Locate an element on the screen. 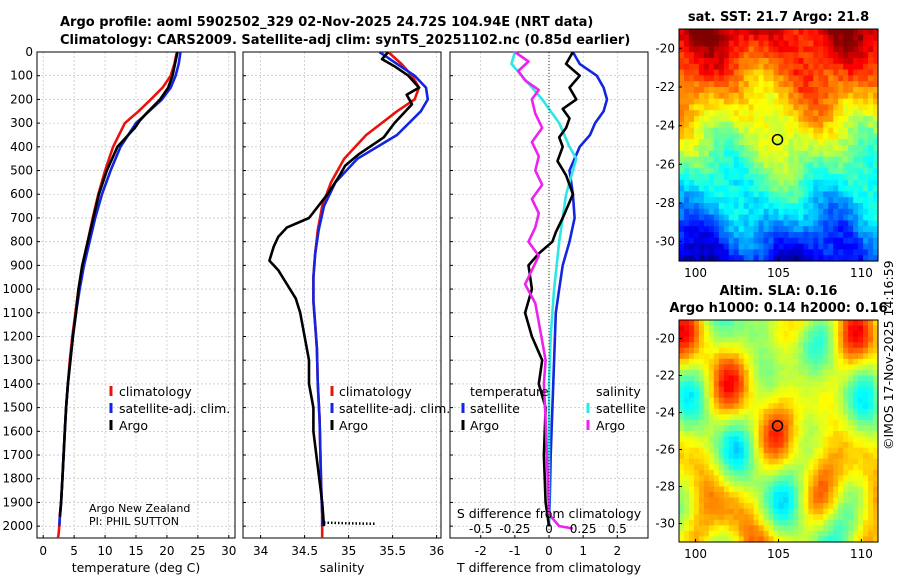 The width and height of the screenshot is (900, 580). series-s-argo is located at coordinates (544, 290).